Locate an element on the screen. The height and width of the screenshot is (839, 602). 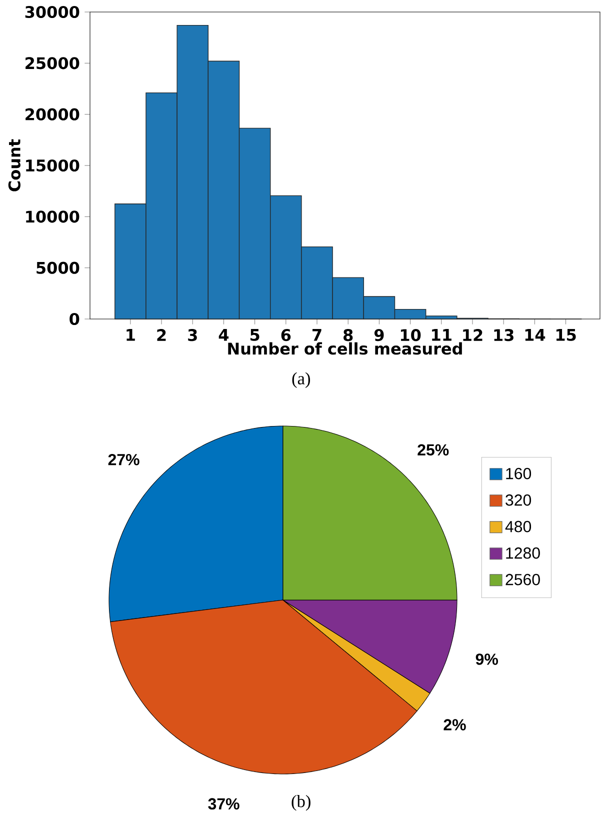
data-label: 27% is located at coordinates (124, 460).